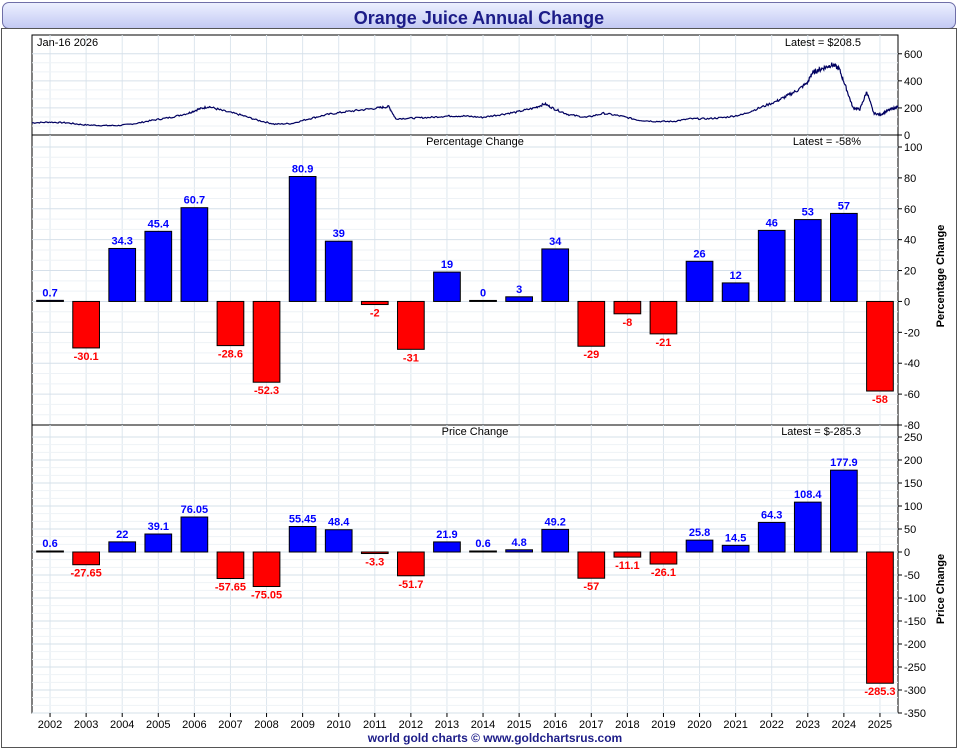 The width and height of the screenshot is (960, 750). I want to click on x-tick-label: 2022, so click(771, 725).